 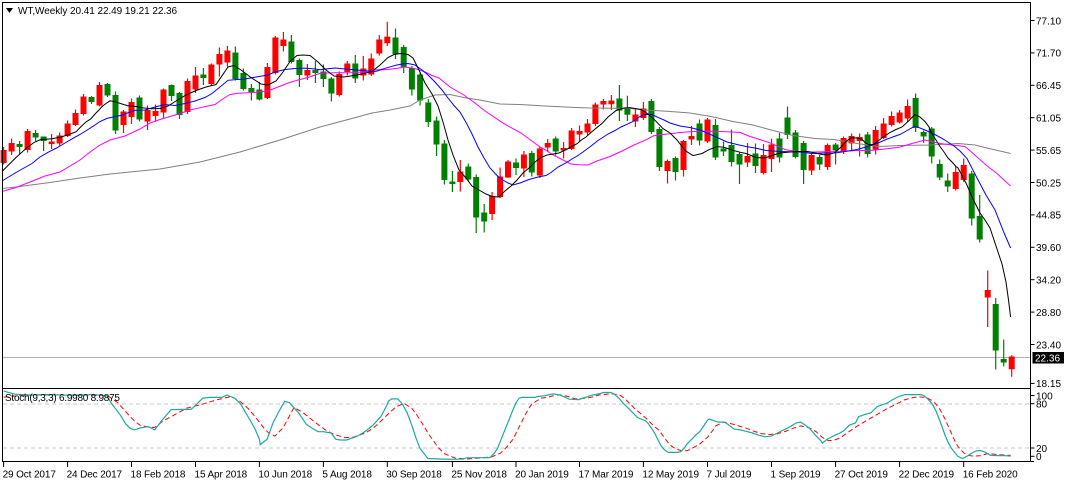 What do you see at coordinates (606, 475) in the screenshot?
I see `svg-text: 17 Mar 2019` at bounding box center [606, 475].